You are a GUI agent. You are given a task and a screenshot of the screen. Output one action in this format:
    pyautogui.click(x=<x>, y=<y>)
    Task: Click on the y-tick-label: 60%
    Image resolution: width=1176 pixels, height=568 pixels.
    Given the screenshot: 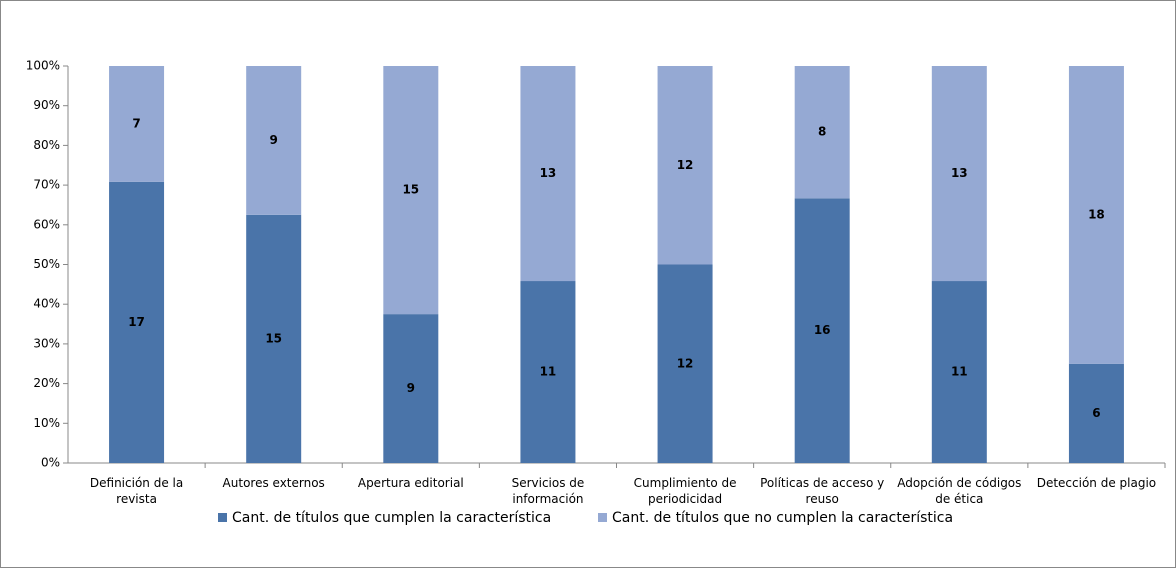 What is the action you would take?
    pyautogui.click(x=46, y=224)
    